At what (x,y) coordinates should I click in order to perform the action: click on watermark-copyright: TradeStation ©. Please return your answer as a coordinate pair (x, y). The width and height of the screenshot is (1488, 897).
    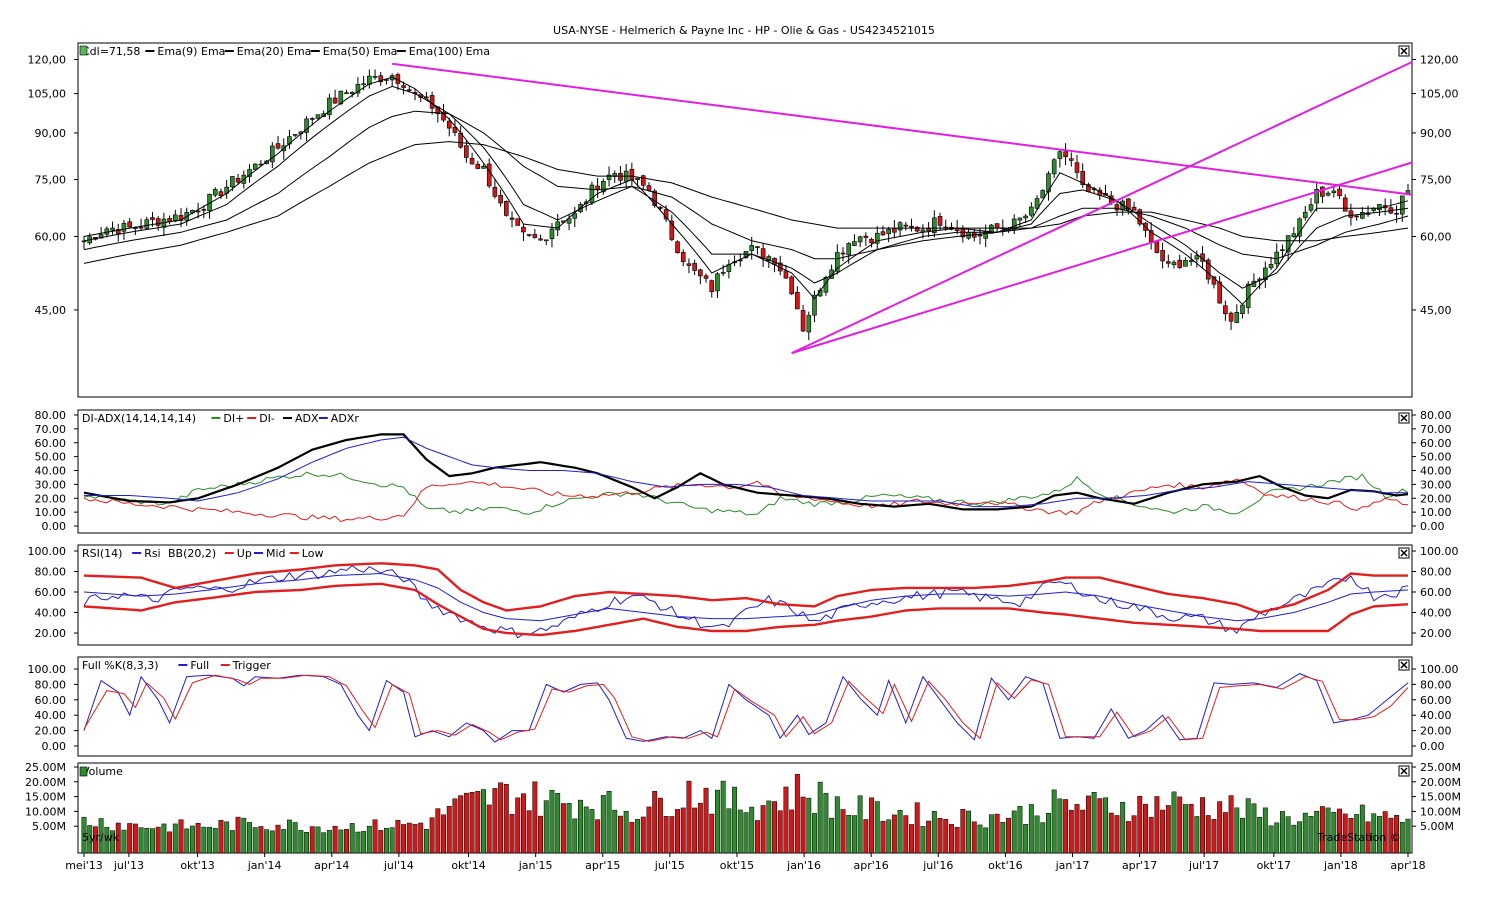
    Looking at the image, I should click on (1358, 837).